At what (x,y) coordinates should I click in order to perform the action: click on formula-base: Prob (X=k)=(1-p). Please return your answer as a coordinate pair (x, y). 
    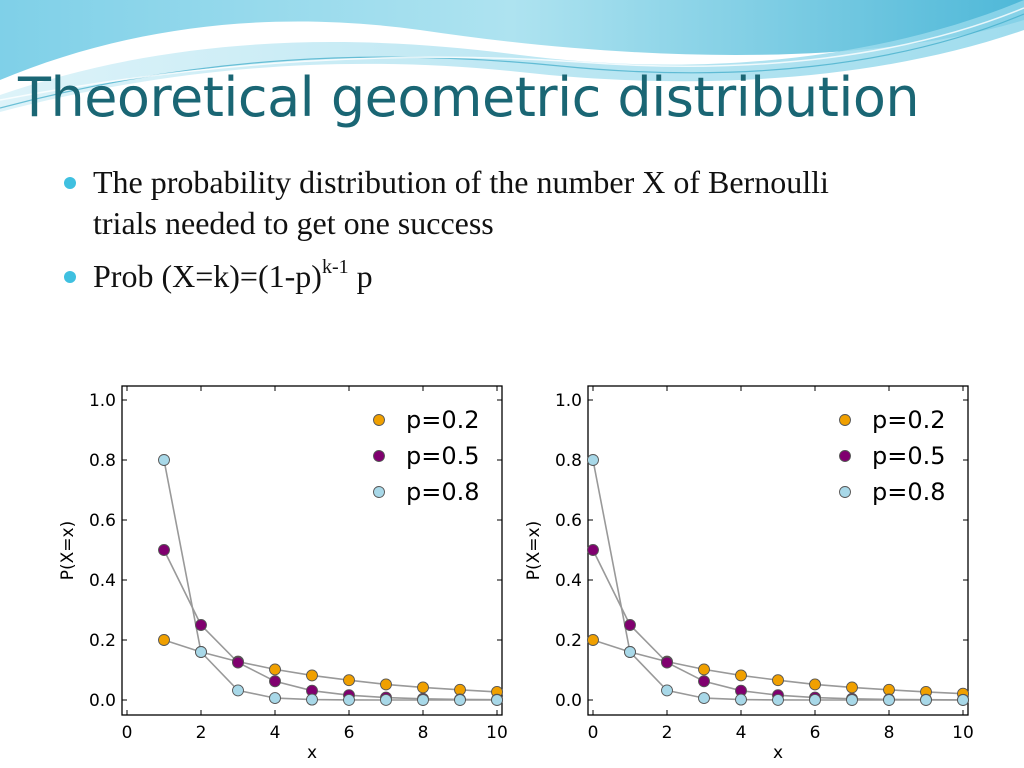
    Looking at the image, I should click on (207, 276).